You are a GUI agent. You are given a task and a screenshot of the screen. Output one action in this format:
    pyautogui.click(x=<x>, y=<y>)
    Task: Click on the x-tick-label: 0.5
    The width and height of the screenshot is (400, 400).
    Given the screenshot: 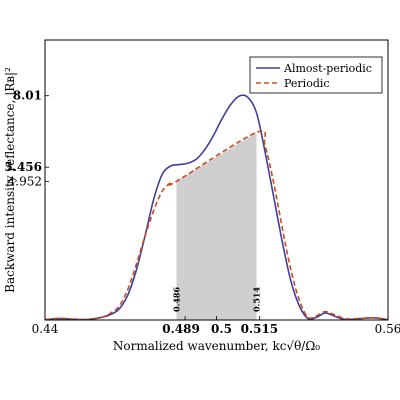 What is the action you would take?
    pyautogui.click(x=221, y=329)
    